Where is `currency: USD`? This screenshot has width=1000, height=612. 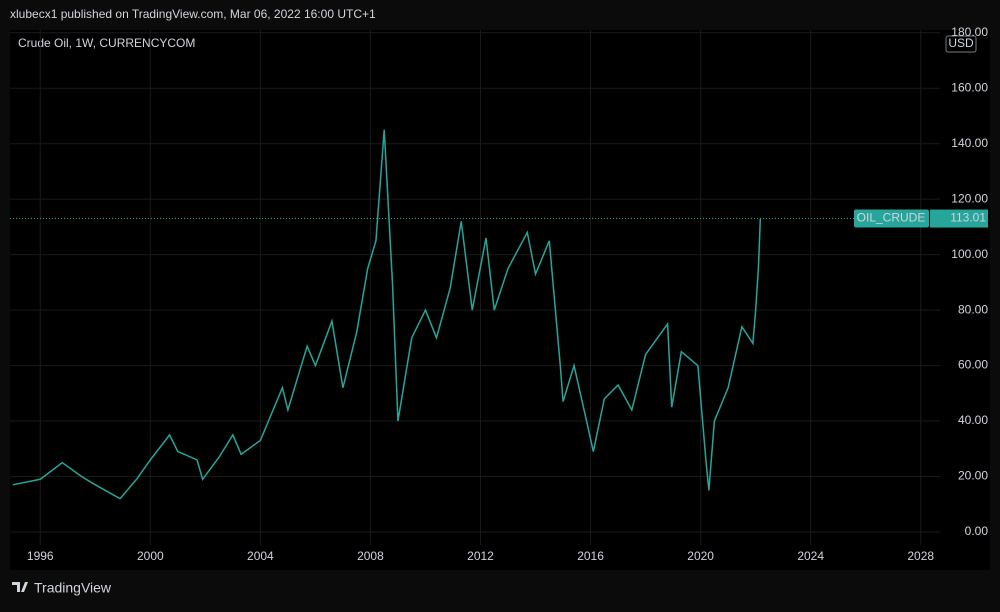 currency: USD is located at coordinates (961, 43).